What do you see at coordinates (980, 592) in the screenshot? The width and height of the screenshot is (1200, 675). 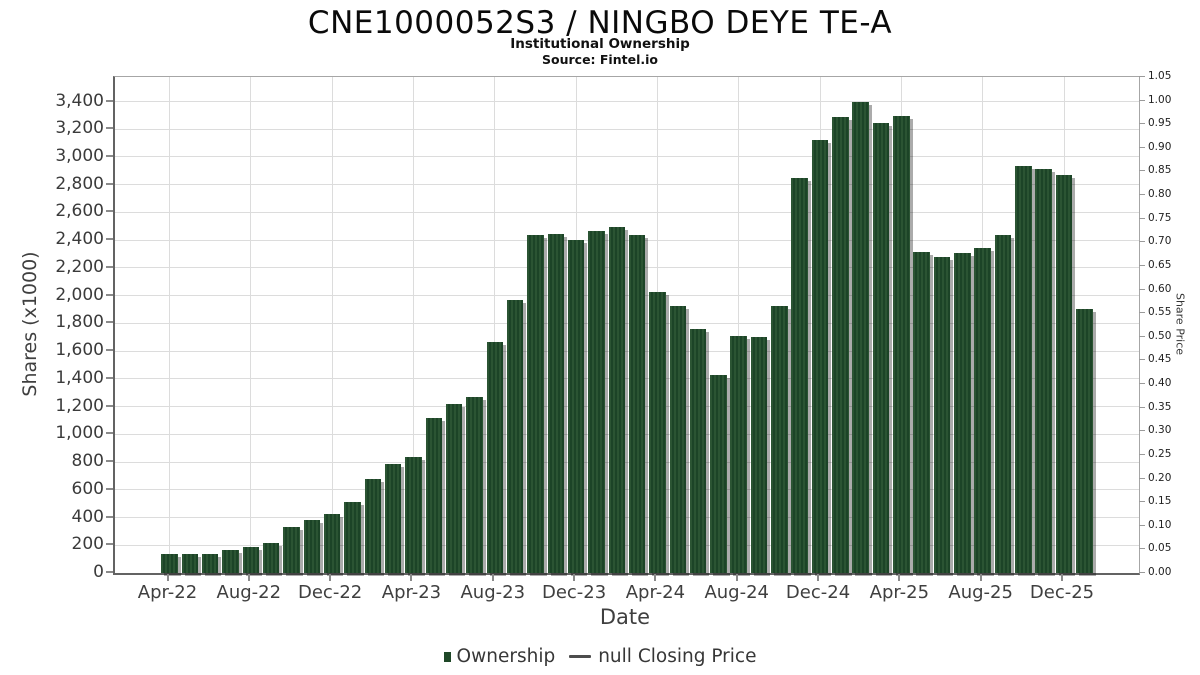 I see `x-tick-label: Aug-25` at bounding box center [980, 592].